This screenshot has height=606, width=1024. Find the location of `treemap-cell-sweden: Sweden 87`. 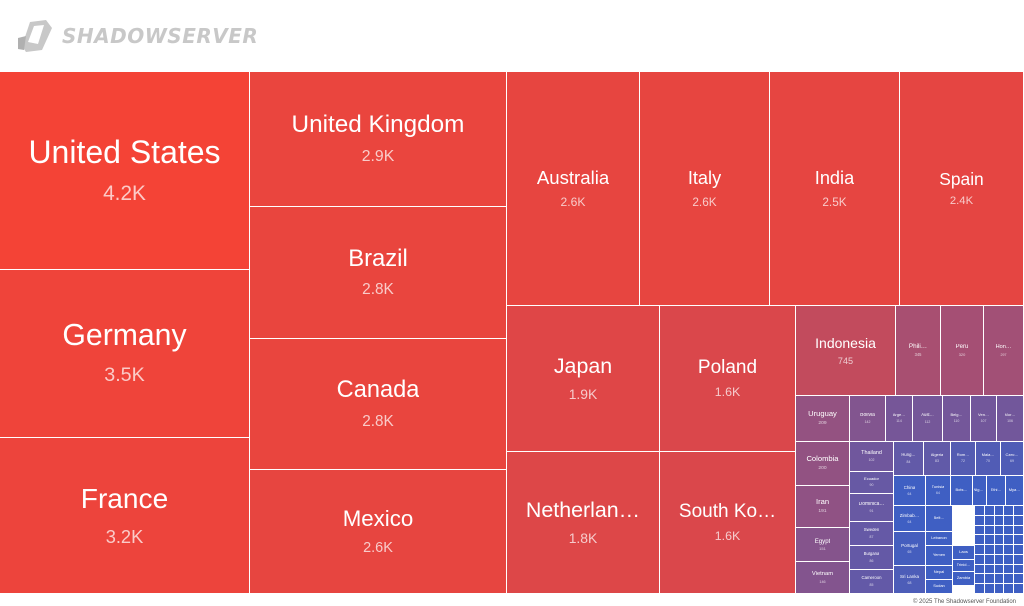

treemap-cell-sweden: Sweden 87 is located at coordinates (872, 534).